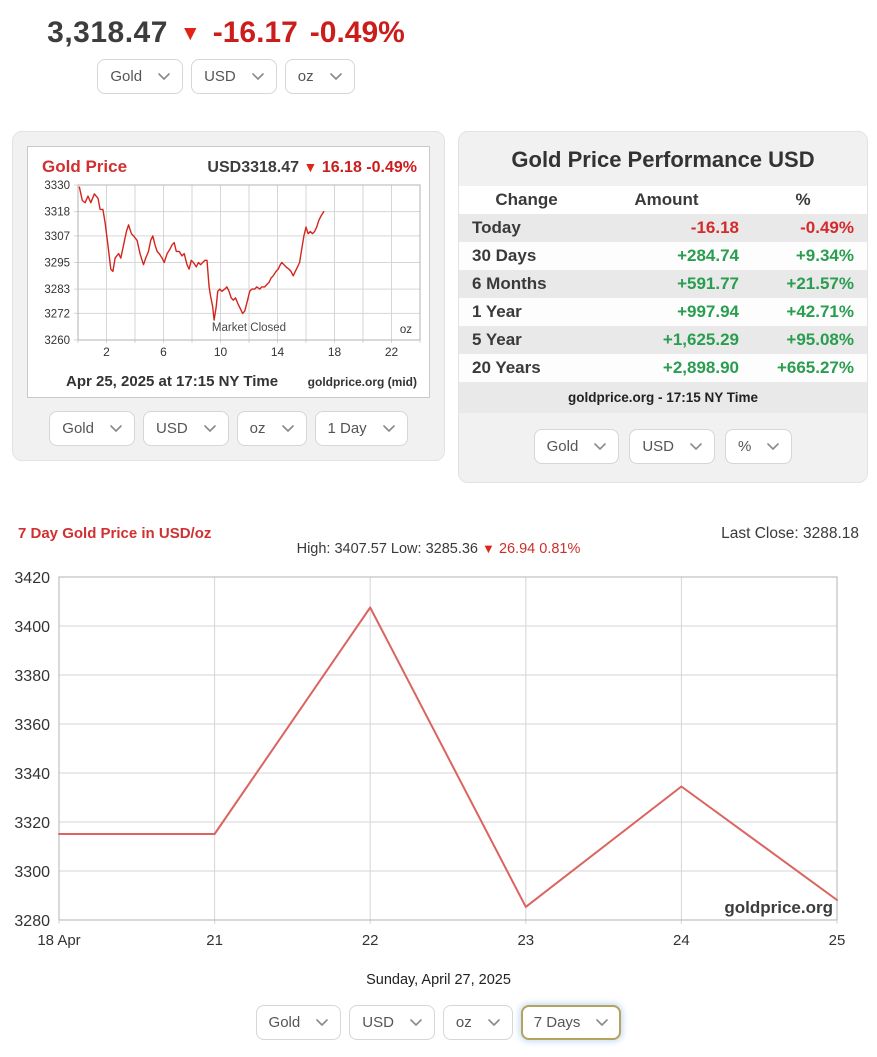 The height and width of the screenshot is (1057, 877). I want to click on row-percent: +9.34%, so click(824, 255).